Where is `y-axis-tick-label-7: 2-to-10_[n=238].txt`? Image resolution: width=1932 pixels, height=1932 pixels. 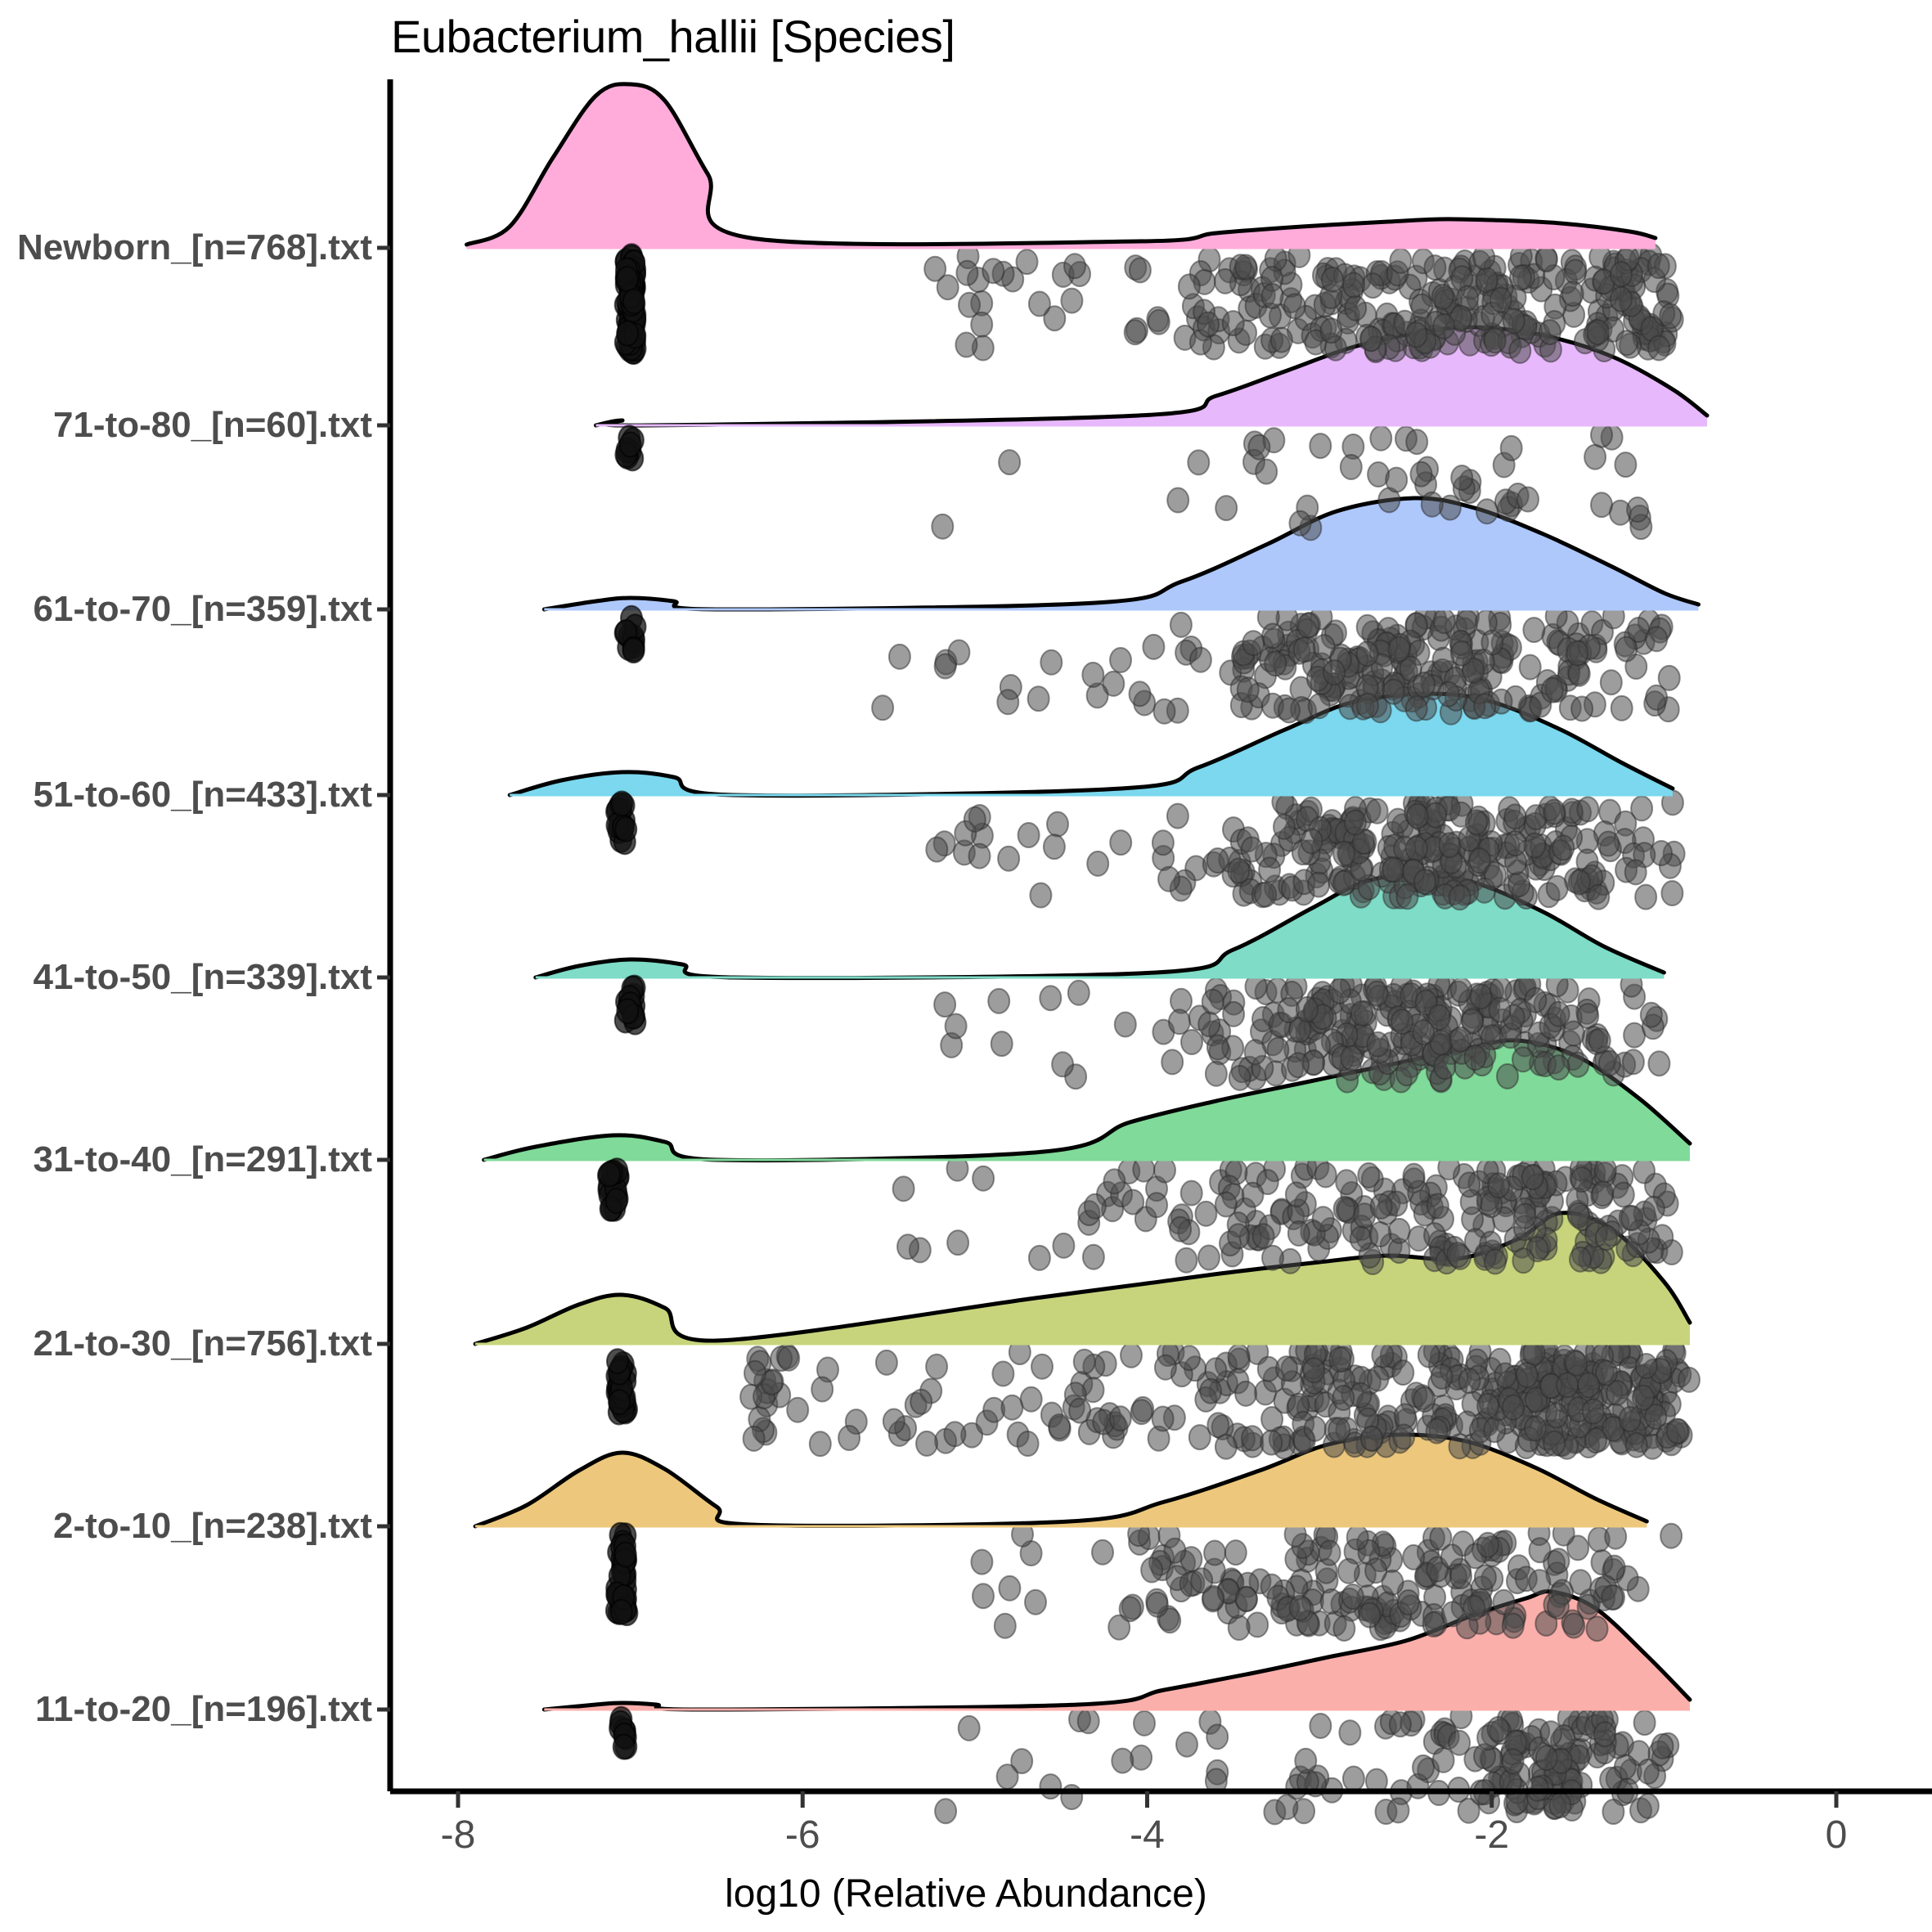 y-axis-tick-label-7: 2-to-10_[n=238].txt is located at coordinates (212, 1526).